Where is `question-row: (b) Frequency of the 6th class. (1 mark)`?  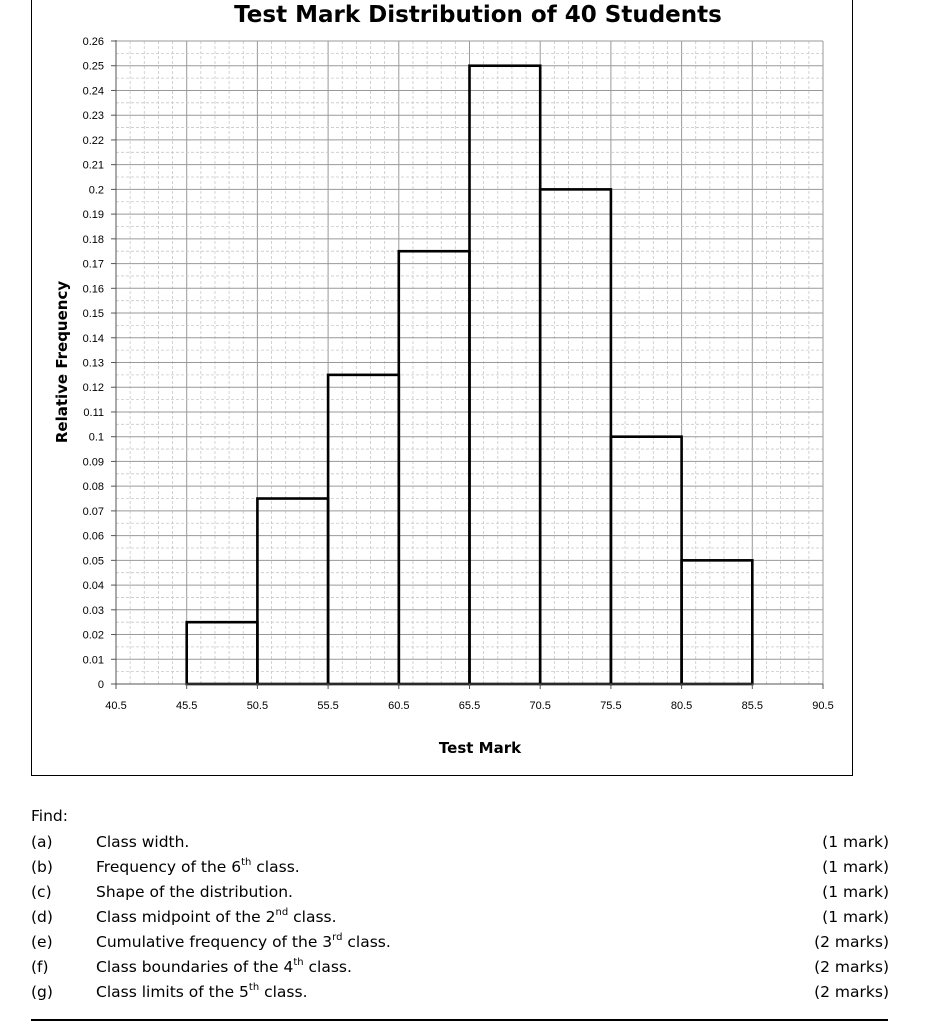 question-row: (b) Frequency of the 6th class. (1 mark) is located at coordinates (461, 867).